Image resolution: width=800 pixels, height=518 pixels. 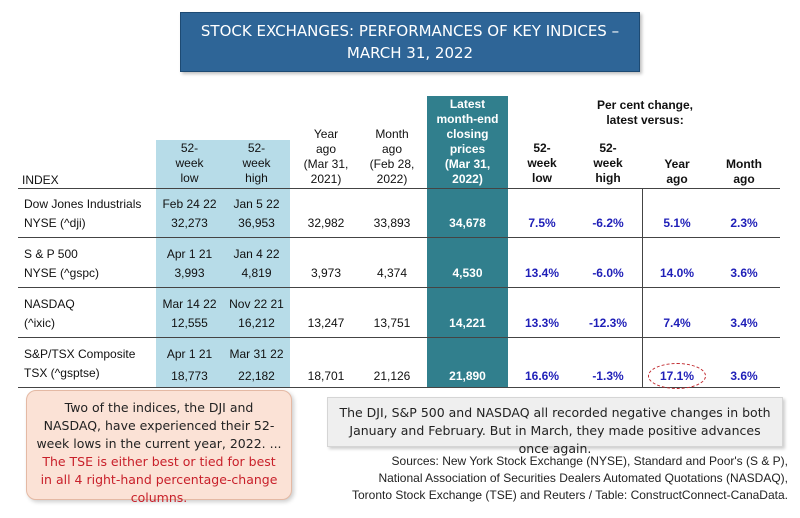 What do you see at coordinates (326, 156) in the screenshot?
I see `header-year-ago: Year ago (Mar 31, 2021)` at bounding box center [326, 156].